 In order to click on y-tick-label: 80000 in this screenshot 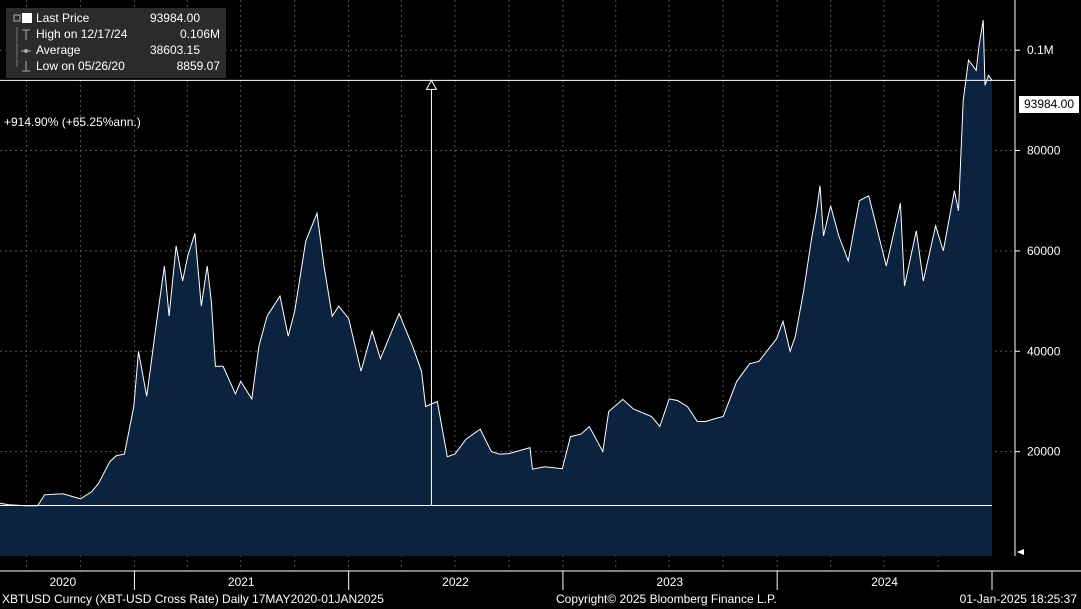, I will do `click(1044, 151)`.